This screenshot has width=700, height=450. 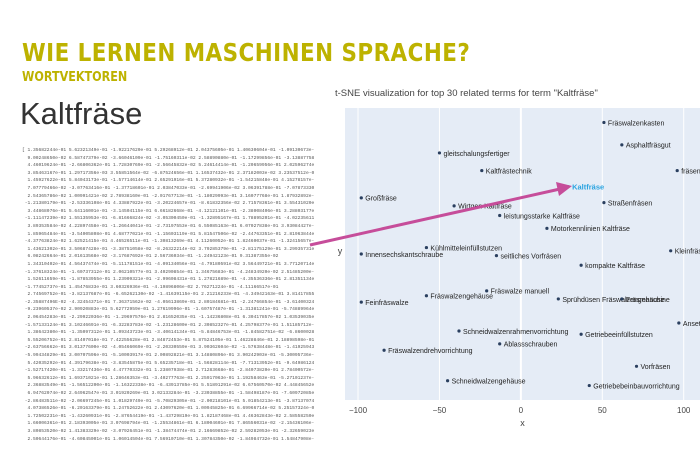 What do you see at coordinates (340, 251) in the screenshot?
I see `y-axis-label: y` at bounding box center [340, 251].